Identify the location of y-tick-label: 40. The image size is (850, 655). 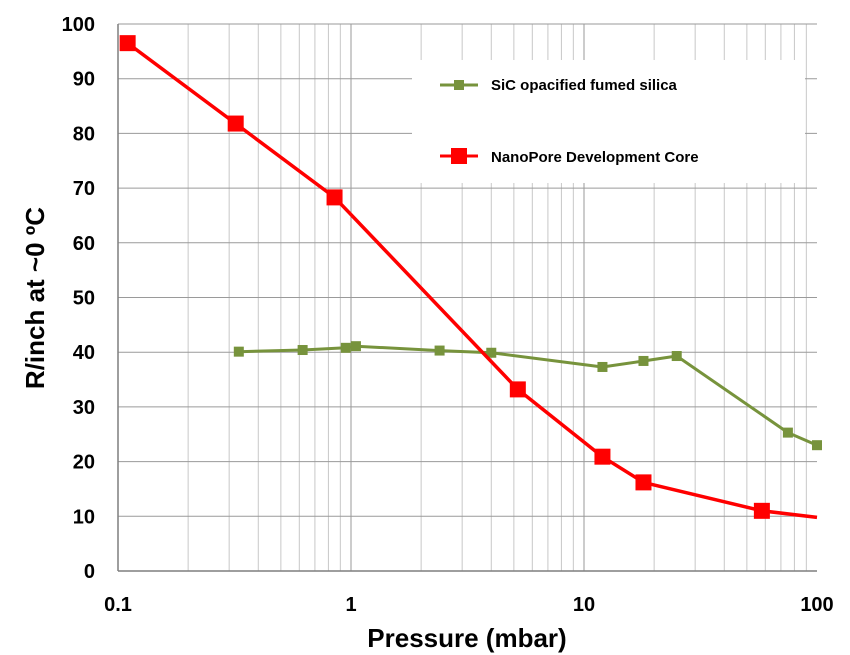
(84, 353).